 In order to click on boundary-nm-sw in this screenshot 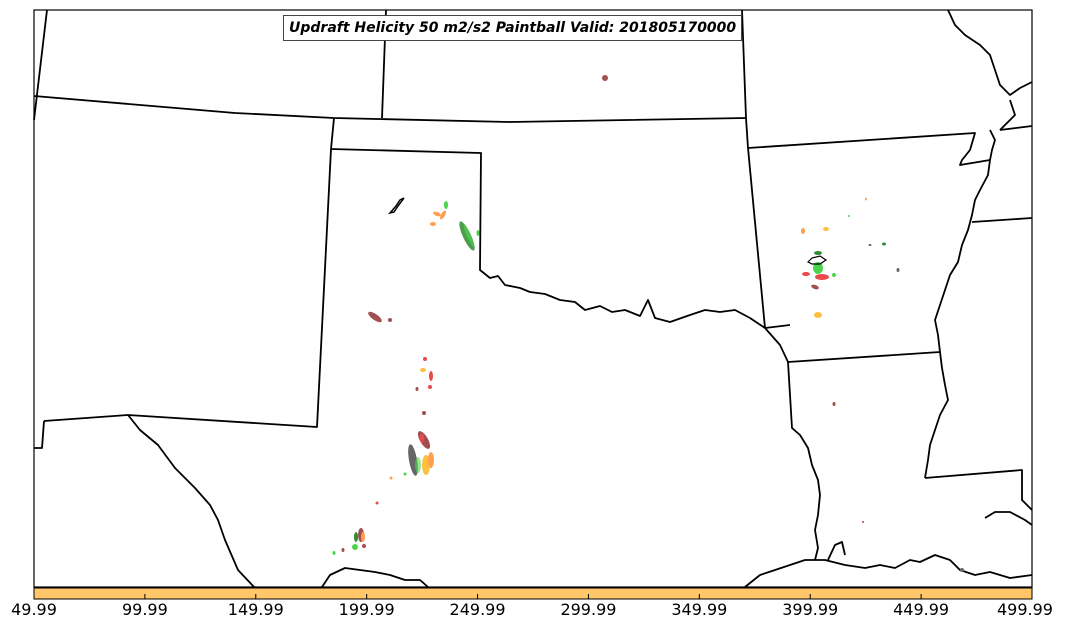, I will do `click(39, 434)`.